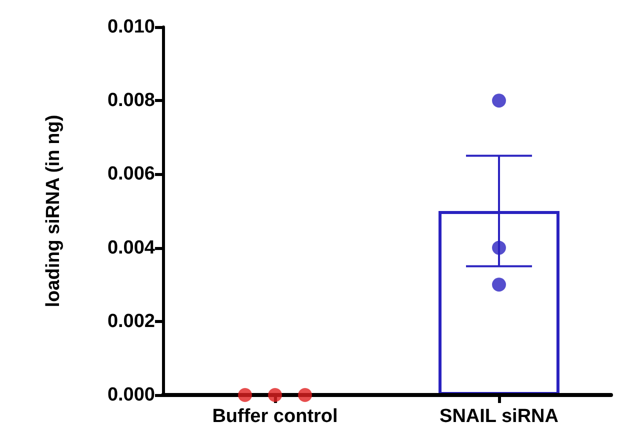 The height and width of the screenshot is (441, 621). Describe the element at coordinates (131, 27) in the screenshot. I see `y-tick-label: 0.010` at that location.